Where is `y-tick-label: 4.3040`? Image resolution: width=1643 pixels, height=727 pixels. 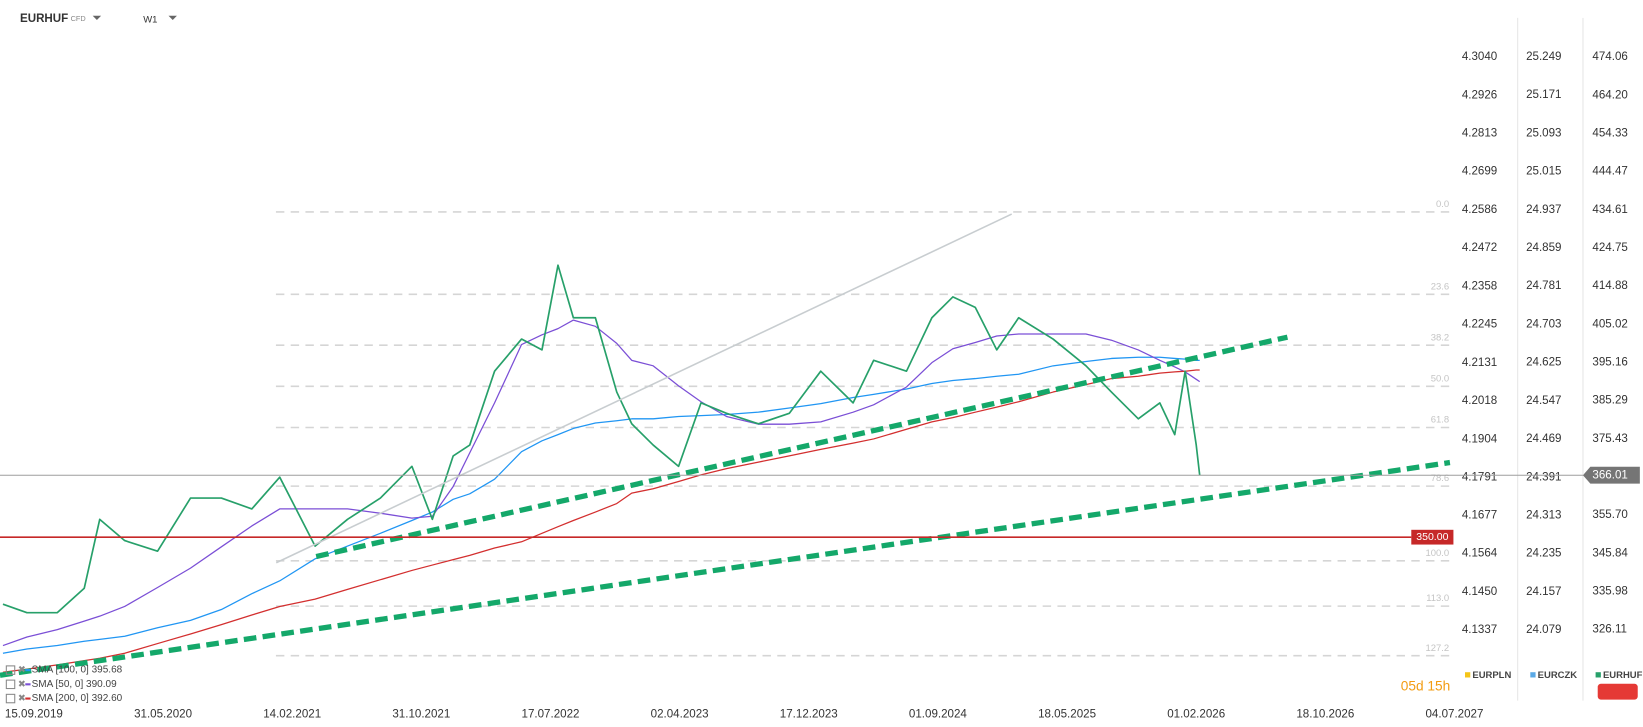
y-tick-label: 4.3040 is located at coordinates (1479, 57).